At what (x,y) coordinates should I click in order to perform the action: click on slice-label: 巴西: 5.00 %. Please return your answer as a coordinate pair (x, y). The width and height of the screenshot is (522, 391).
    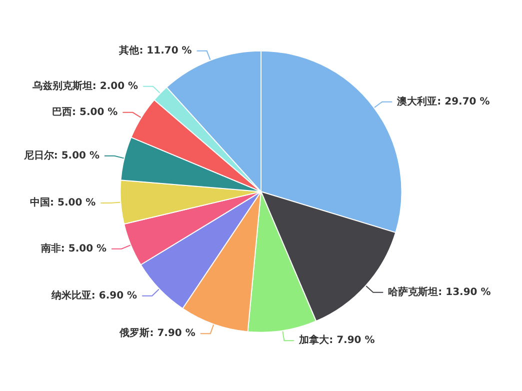
    Looking at the image, I should click on (85, 112).